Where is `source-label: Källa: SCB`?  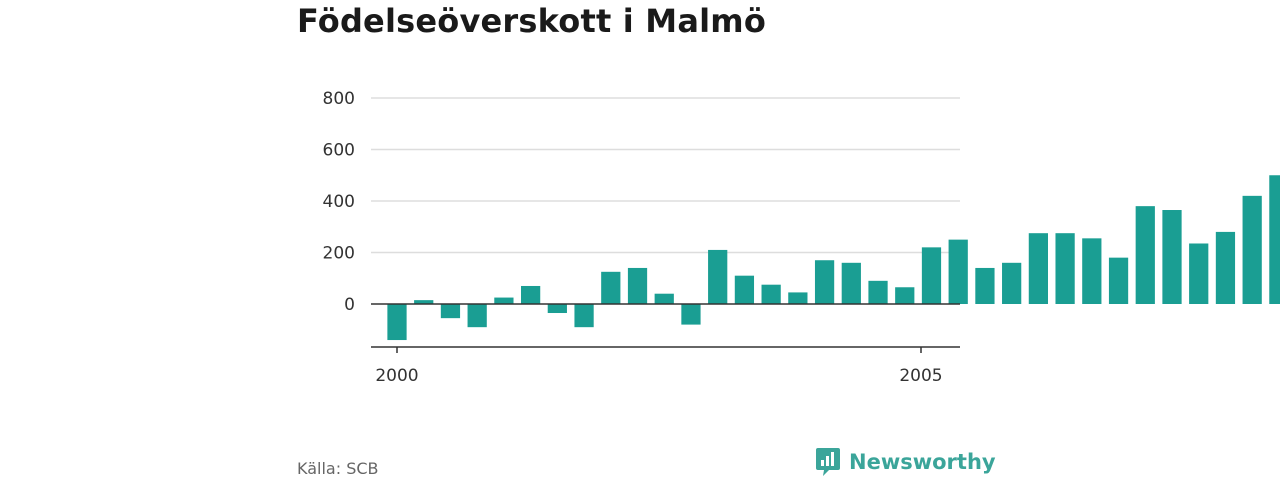 source-label: Källa: SCB is located at coordinates (338, 468).